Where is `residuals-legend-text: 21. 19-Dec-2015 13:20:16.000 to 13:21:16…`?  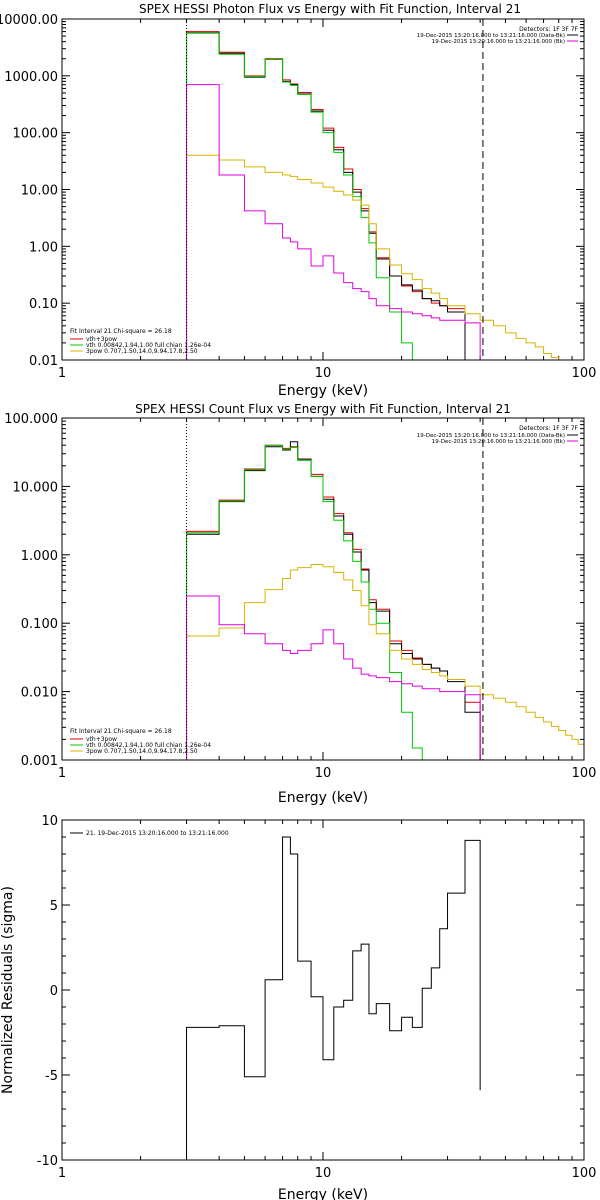
residuals-legend-text: 21. 19-Dec-2015 13:20:16.000 to 13:21:16… is located at coordinates (157, 833).